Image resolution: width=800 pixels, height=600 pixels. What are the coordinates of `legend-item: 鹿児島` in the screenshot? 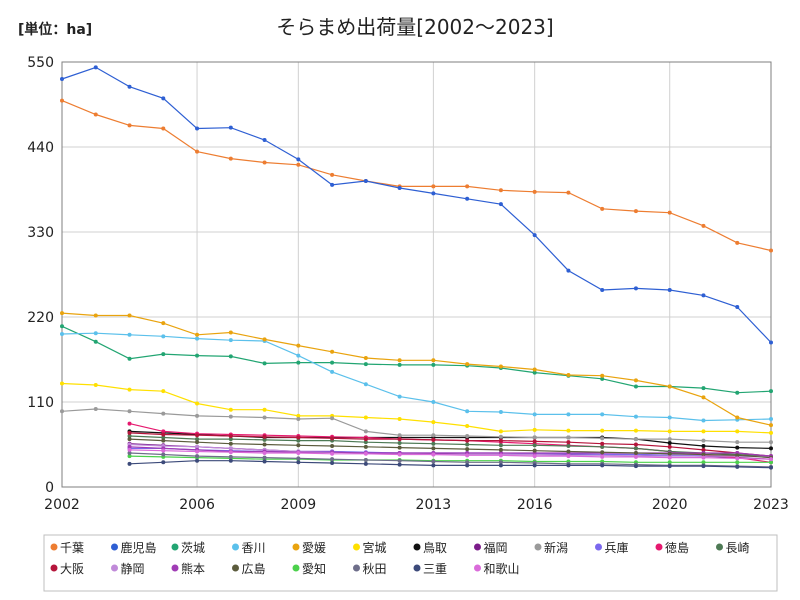 It's located at (134, 547).